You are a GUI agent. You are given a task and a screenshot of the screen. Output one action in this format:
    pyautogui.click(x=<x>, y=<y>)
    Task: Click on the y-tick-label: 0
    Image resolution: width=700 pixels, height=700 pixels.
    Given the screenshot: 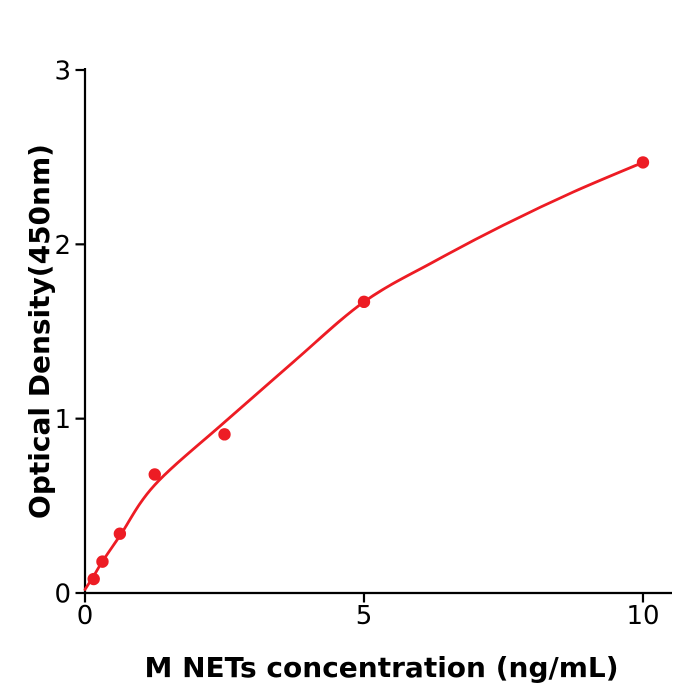 What is the action you would take?
    pyautogui.click(x=62, y=595)
    